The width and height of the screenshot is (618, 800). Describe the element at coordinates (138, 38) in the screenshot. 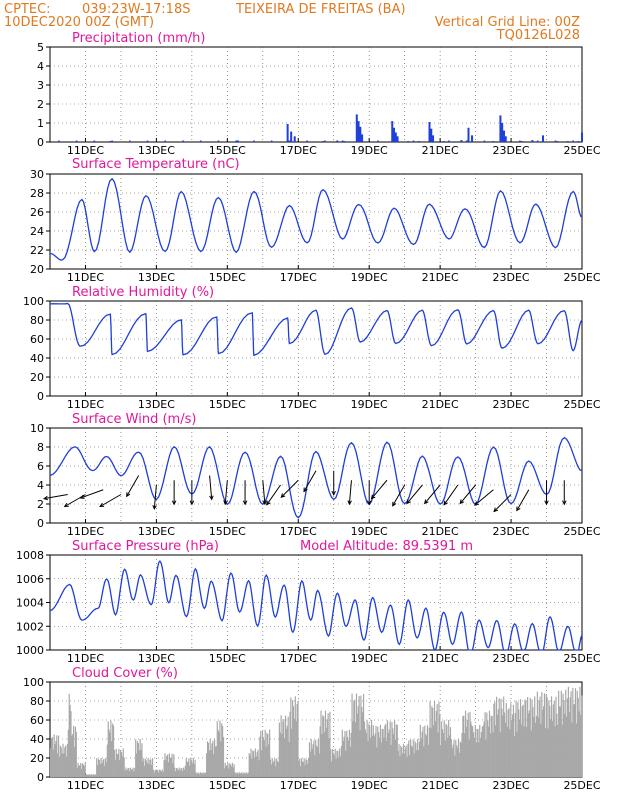

I see `panel-title-precipitation: Precipitation (mm/h)` at that location.